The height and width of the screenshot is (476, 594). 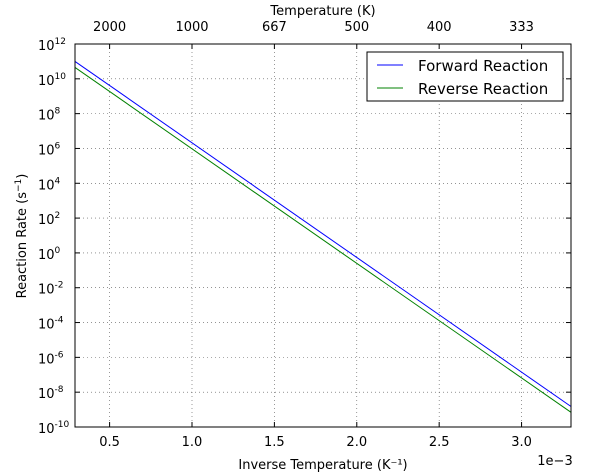 What do you see at coordinates (439, 27) in the screenshot?
I see `top-x-tick-label: 400` at bounding box center [439, 27].